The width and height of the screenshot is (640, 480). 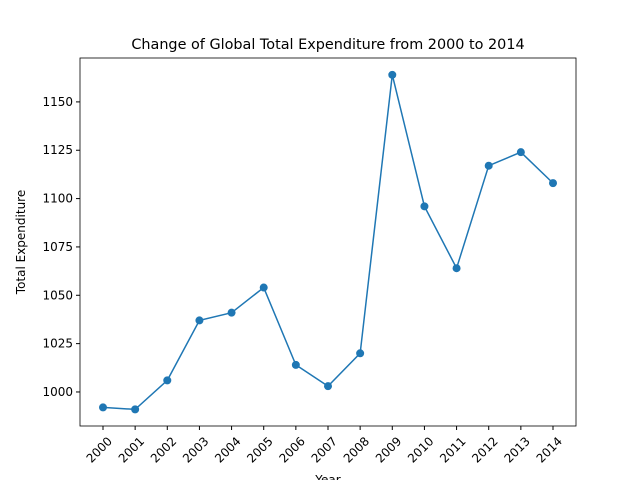 What do you see at coordinates (57, 295) in the screenshot?
I see `y-tick-label: 1050` at bounding box center [57, 295].